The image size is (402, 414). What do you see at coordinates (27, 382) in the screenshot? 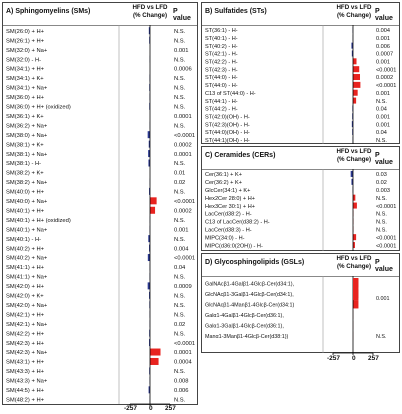
I see `category-label: SM(43:3) + Na+` at bounding box center [27, 382].